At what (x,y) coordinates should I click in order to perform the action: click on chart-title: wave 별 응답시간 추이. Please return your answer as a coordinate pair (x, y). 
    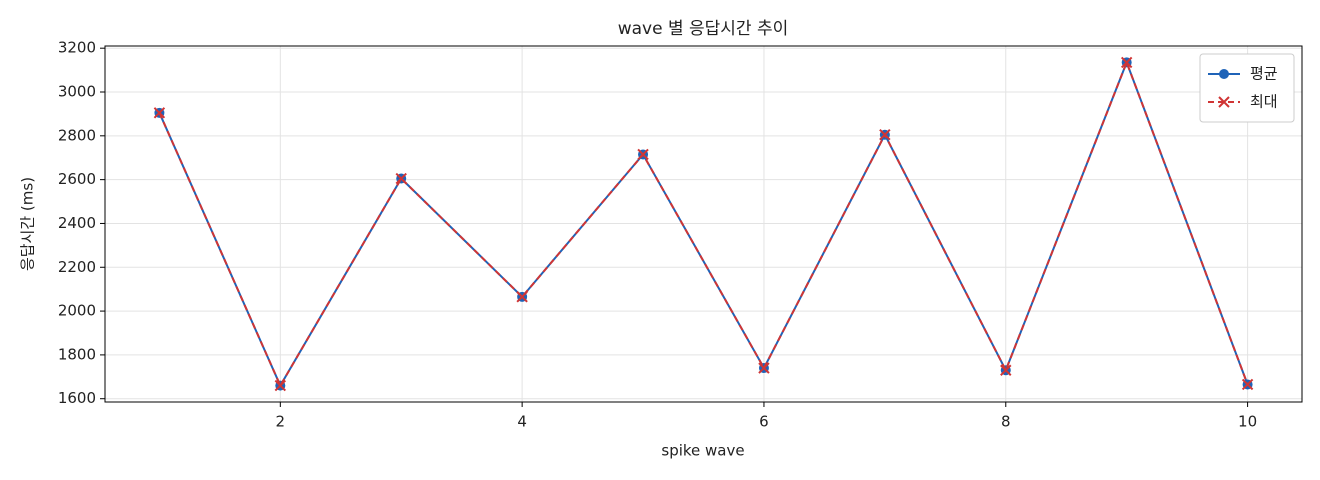
    Looking at the image, I should click on (703, 29).